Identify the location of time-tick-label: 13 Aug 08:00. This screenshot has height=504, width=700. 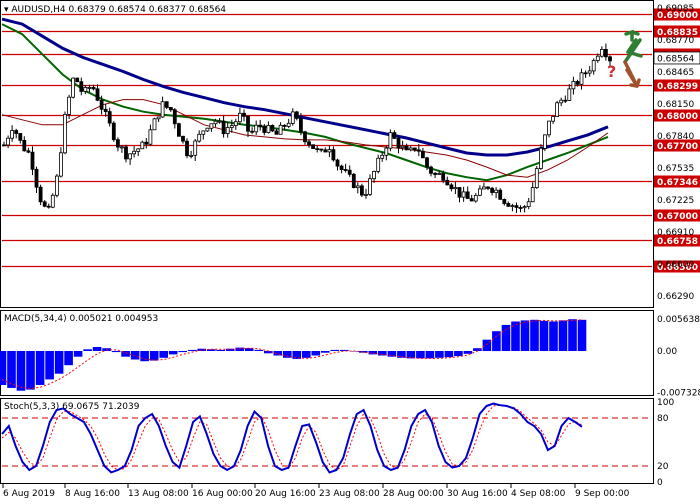
(158, 494).